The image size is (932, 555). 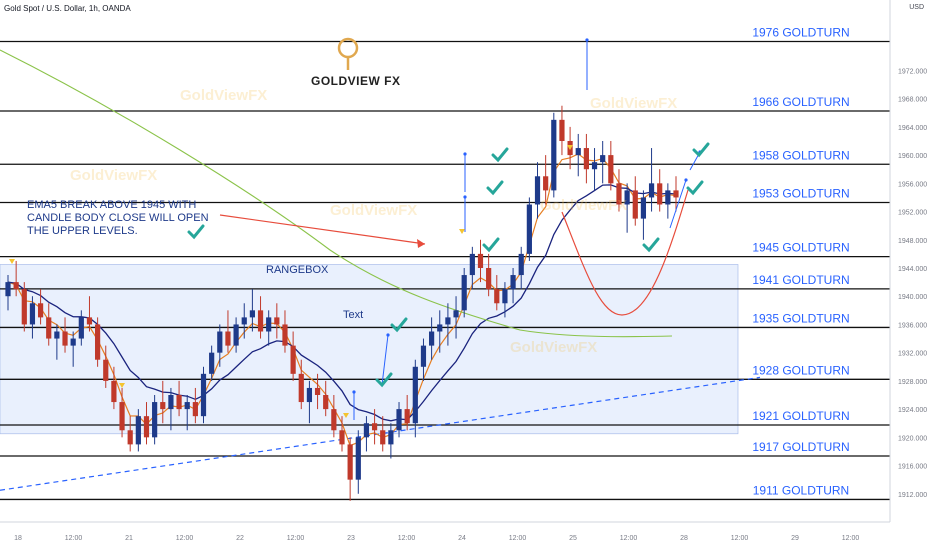 What do you see at coordinates (912, 467) in the screenshot?
I see `y-tick-label: 1916.000` at bounding box center [912, 467].